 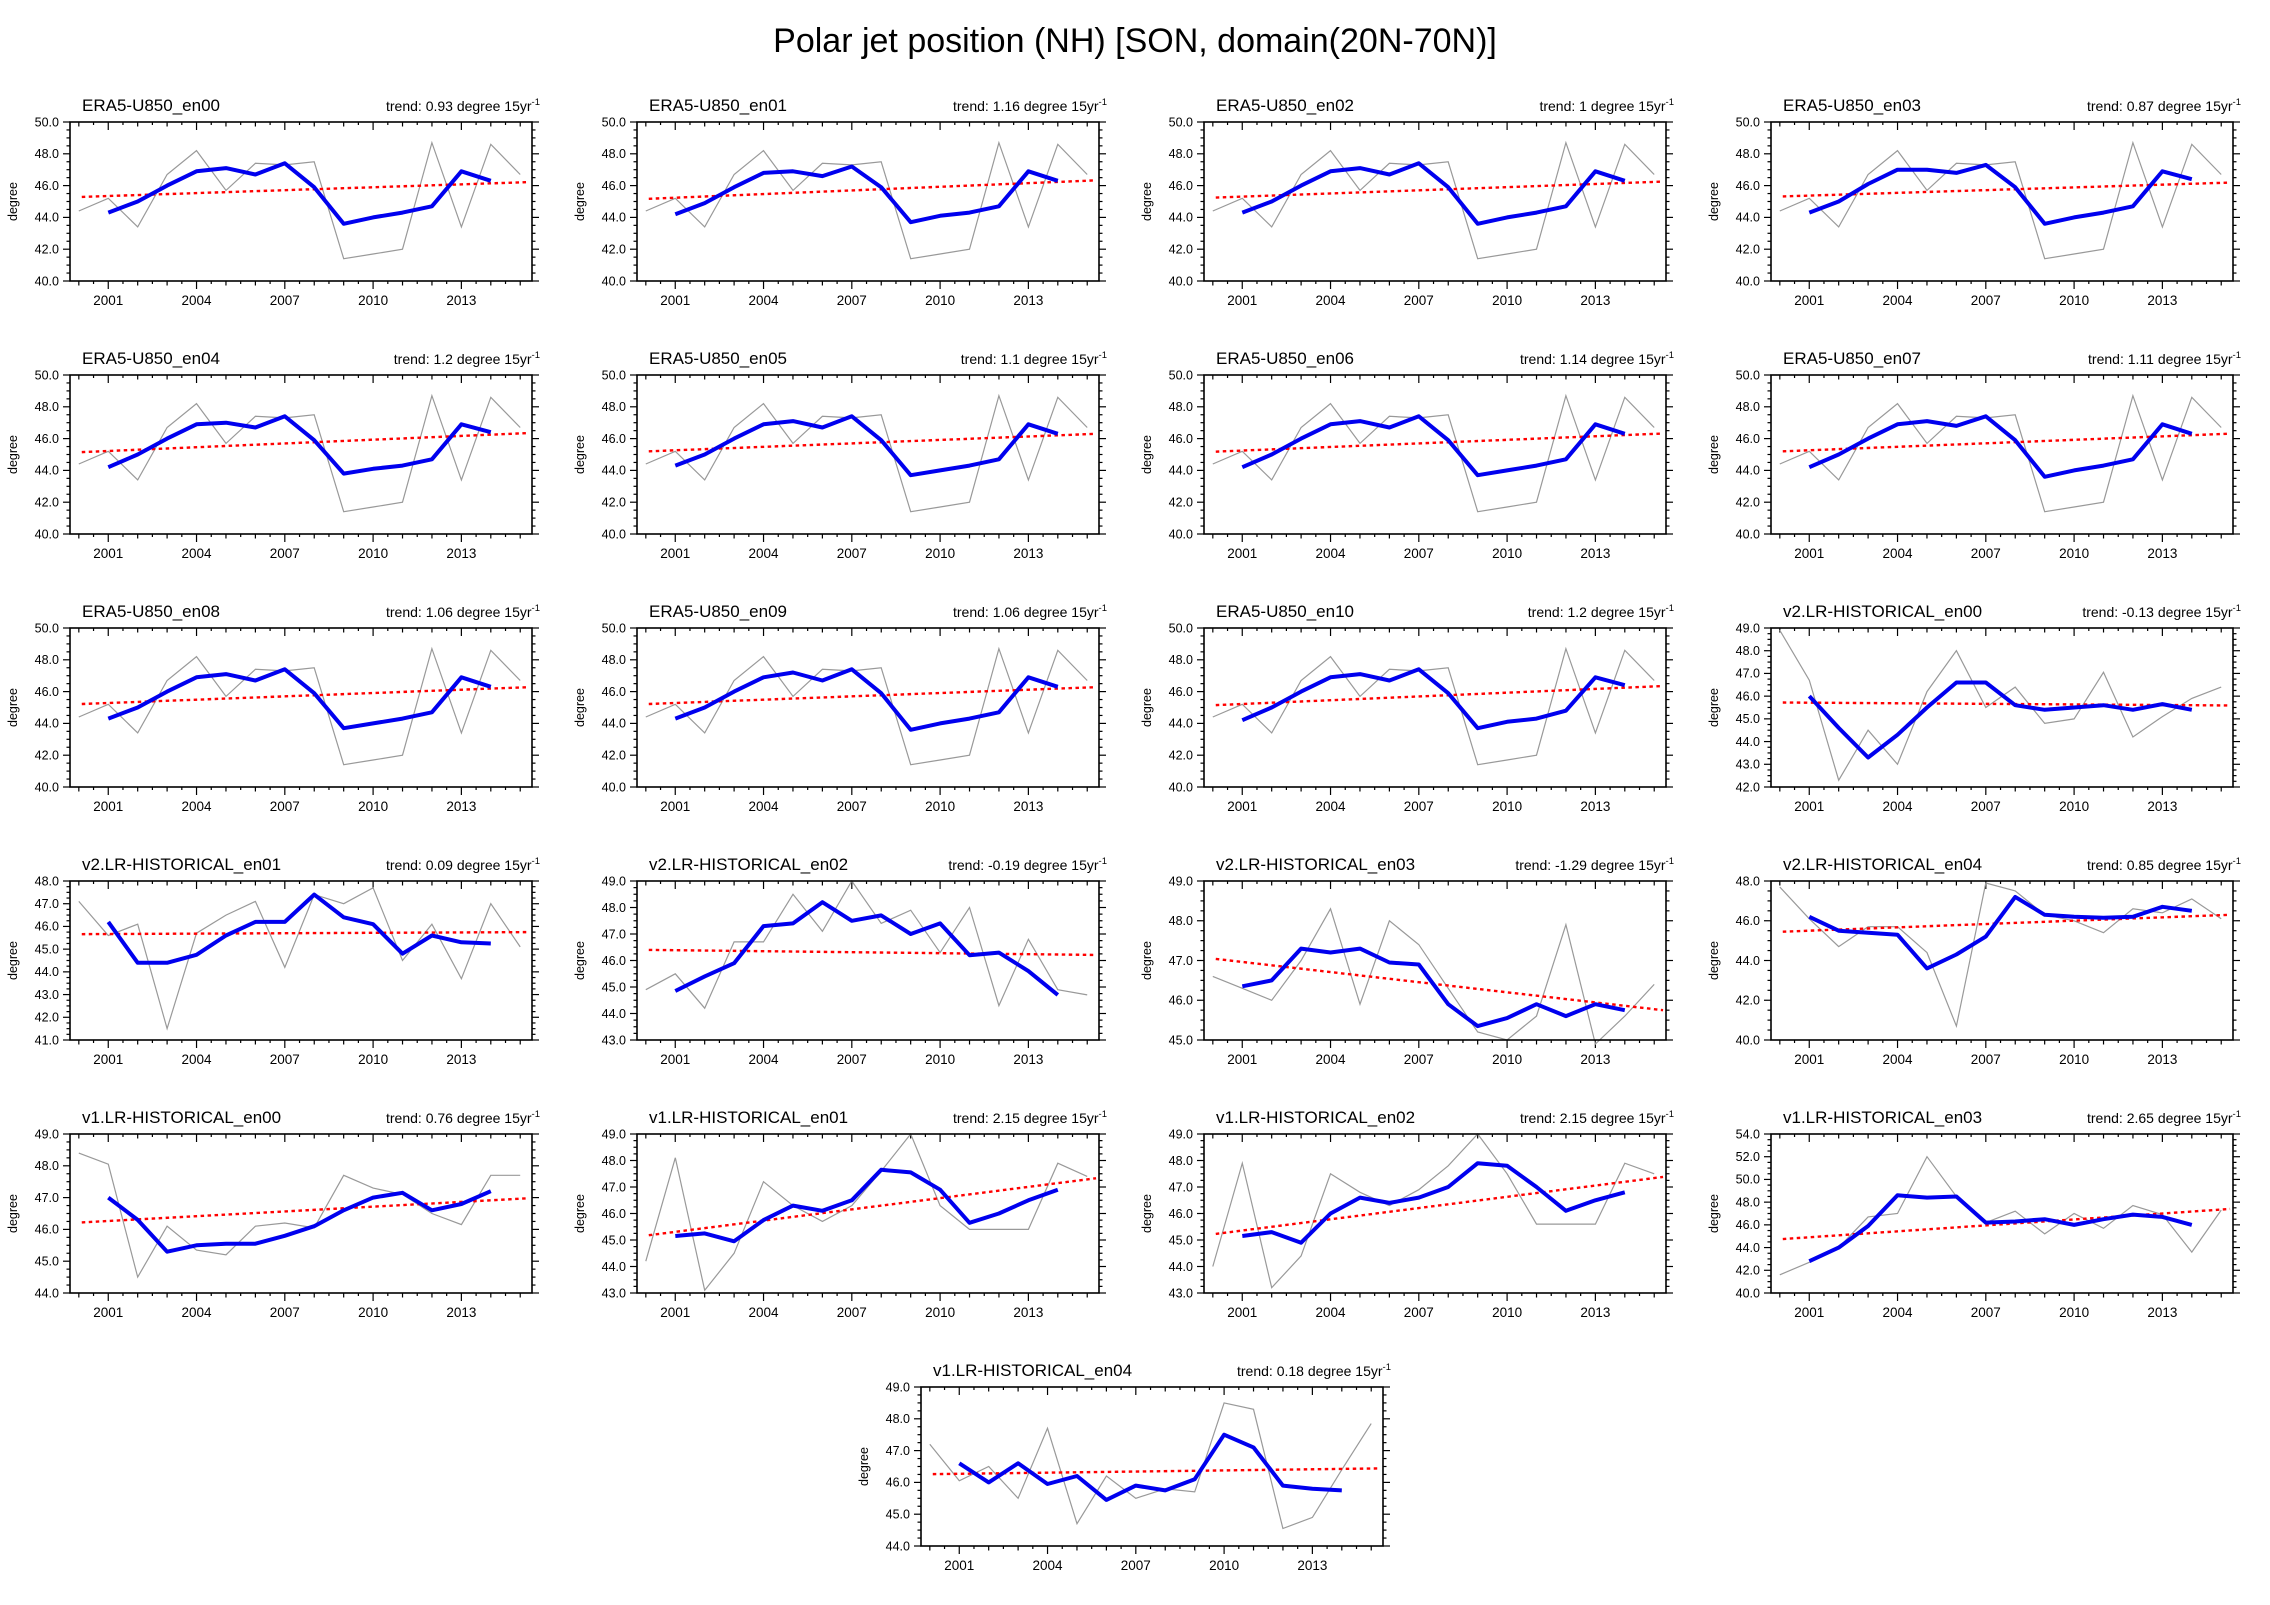 I want to click on y-axis-labels: 42.0 43.0 44.0 45.0 46.0 47.0 48.0 49.0, so click(x=1748, y=707).